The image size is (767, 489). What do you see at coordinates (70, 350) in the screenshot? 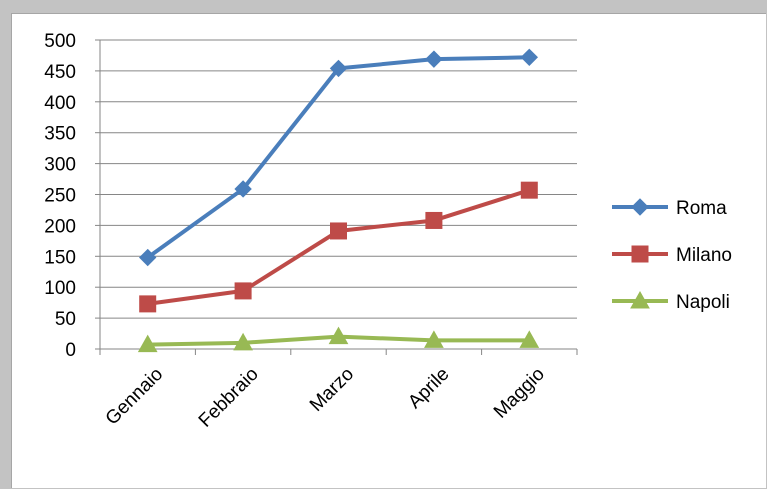
I see `y-tick-label-0: 0` at bounding box center [70, 350].